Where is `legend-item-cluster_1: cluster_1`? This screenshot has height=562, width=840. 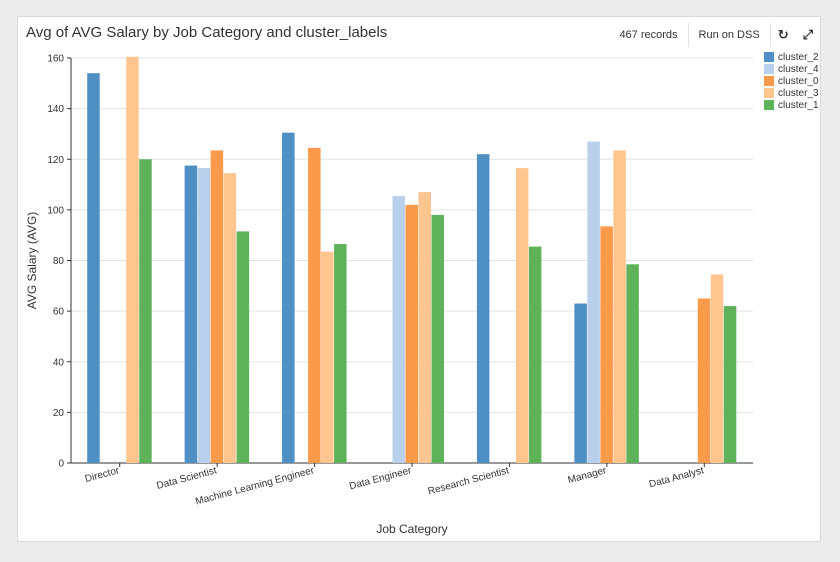 legend-item-cluster_1: cluster_1 is located at coordinates (791, 105).